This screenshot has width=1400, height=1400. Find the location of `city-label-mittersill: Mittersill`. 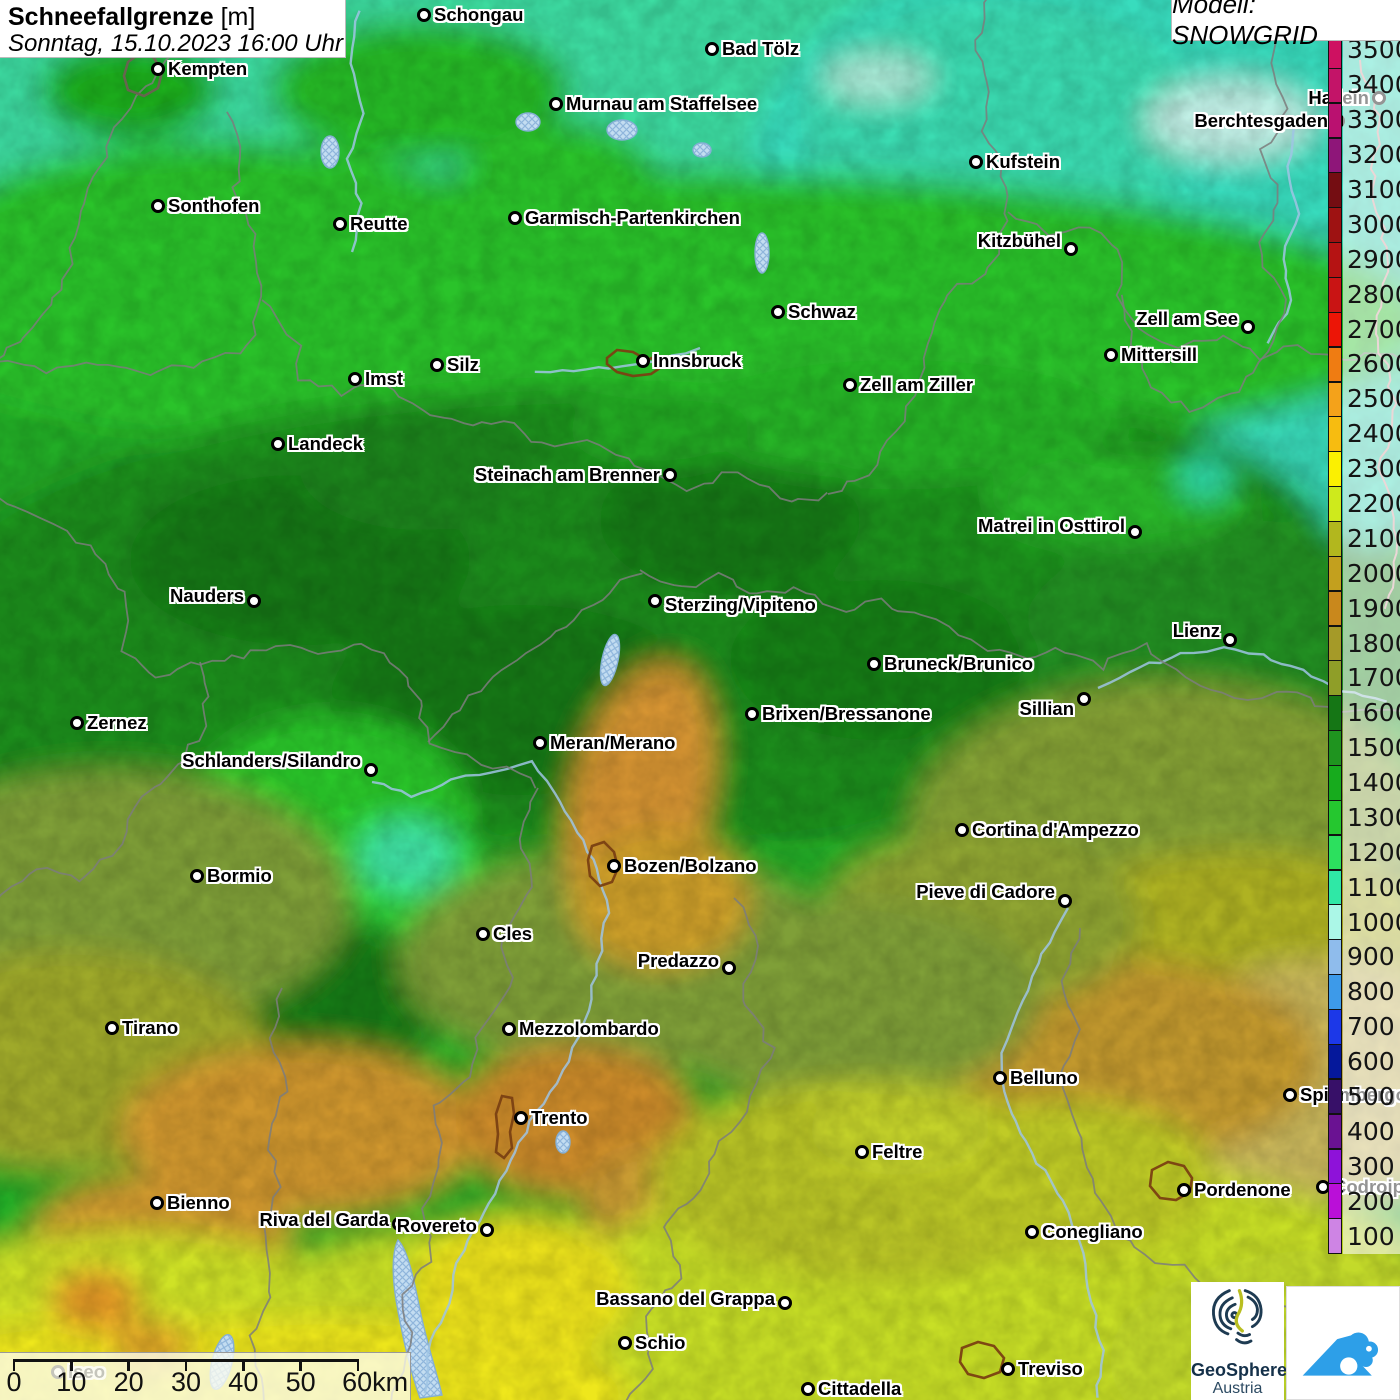

city-label-mittersill: Mittersill is located at coordinates (1159, 354).